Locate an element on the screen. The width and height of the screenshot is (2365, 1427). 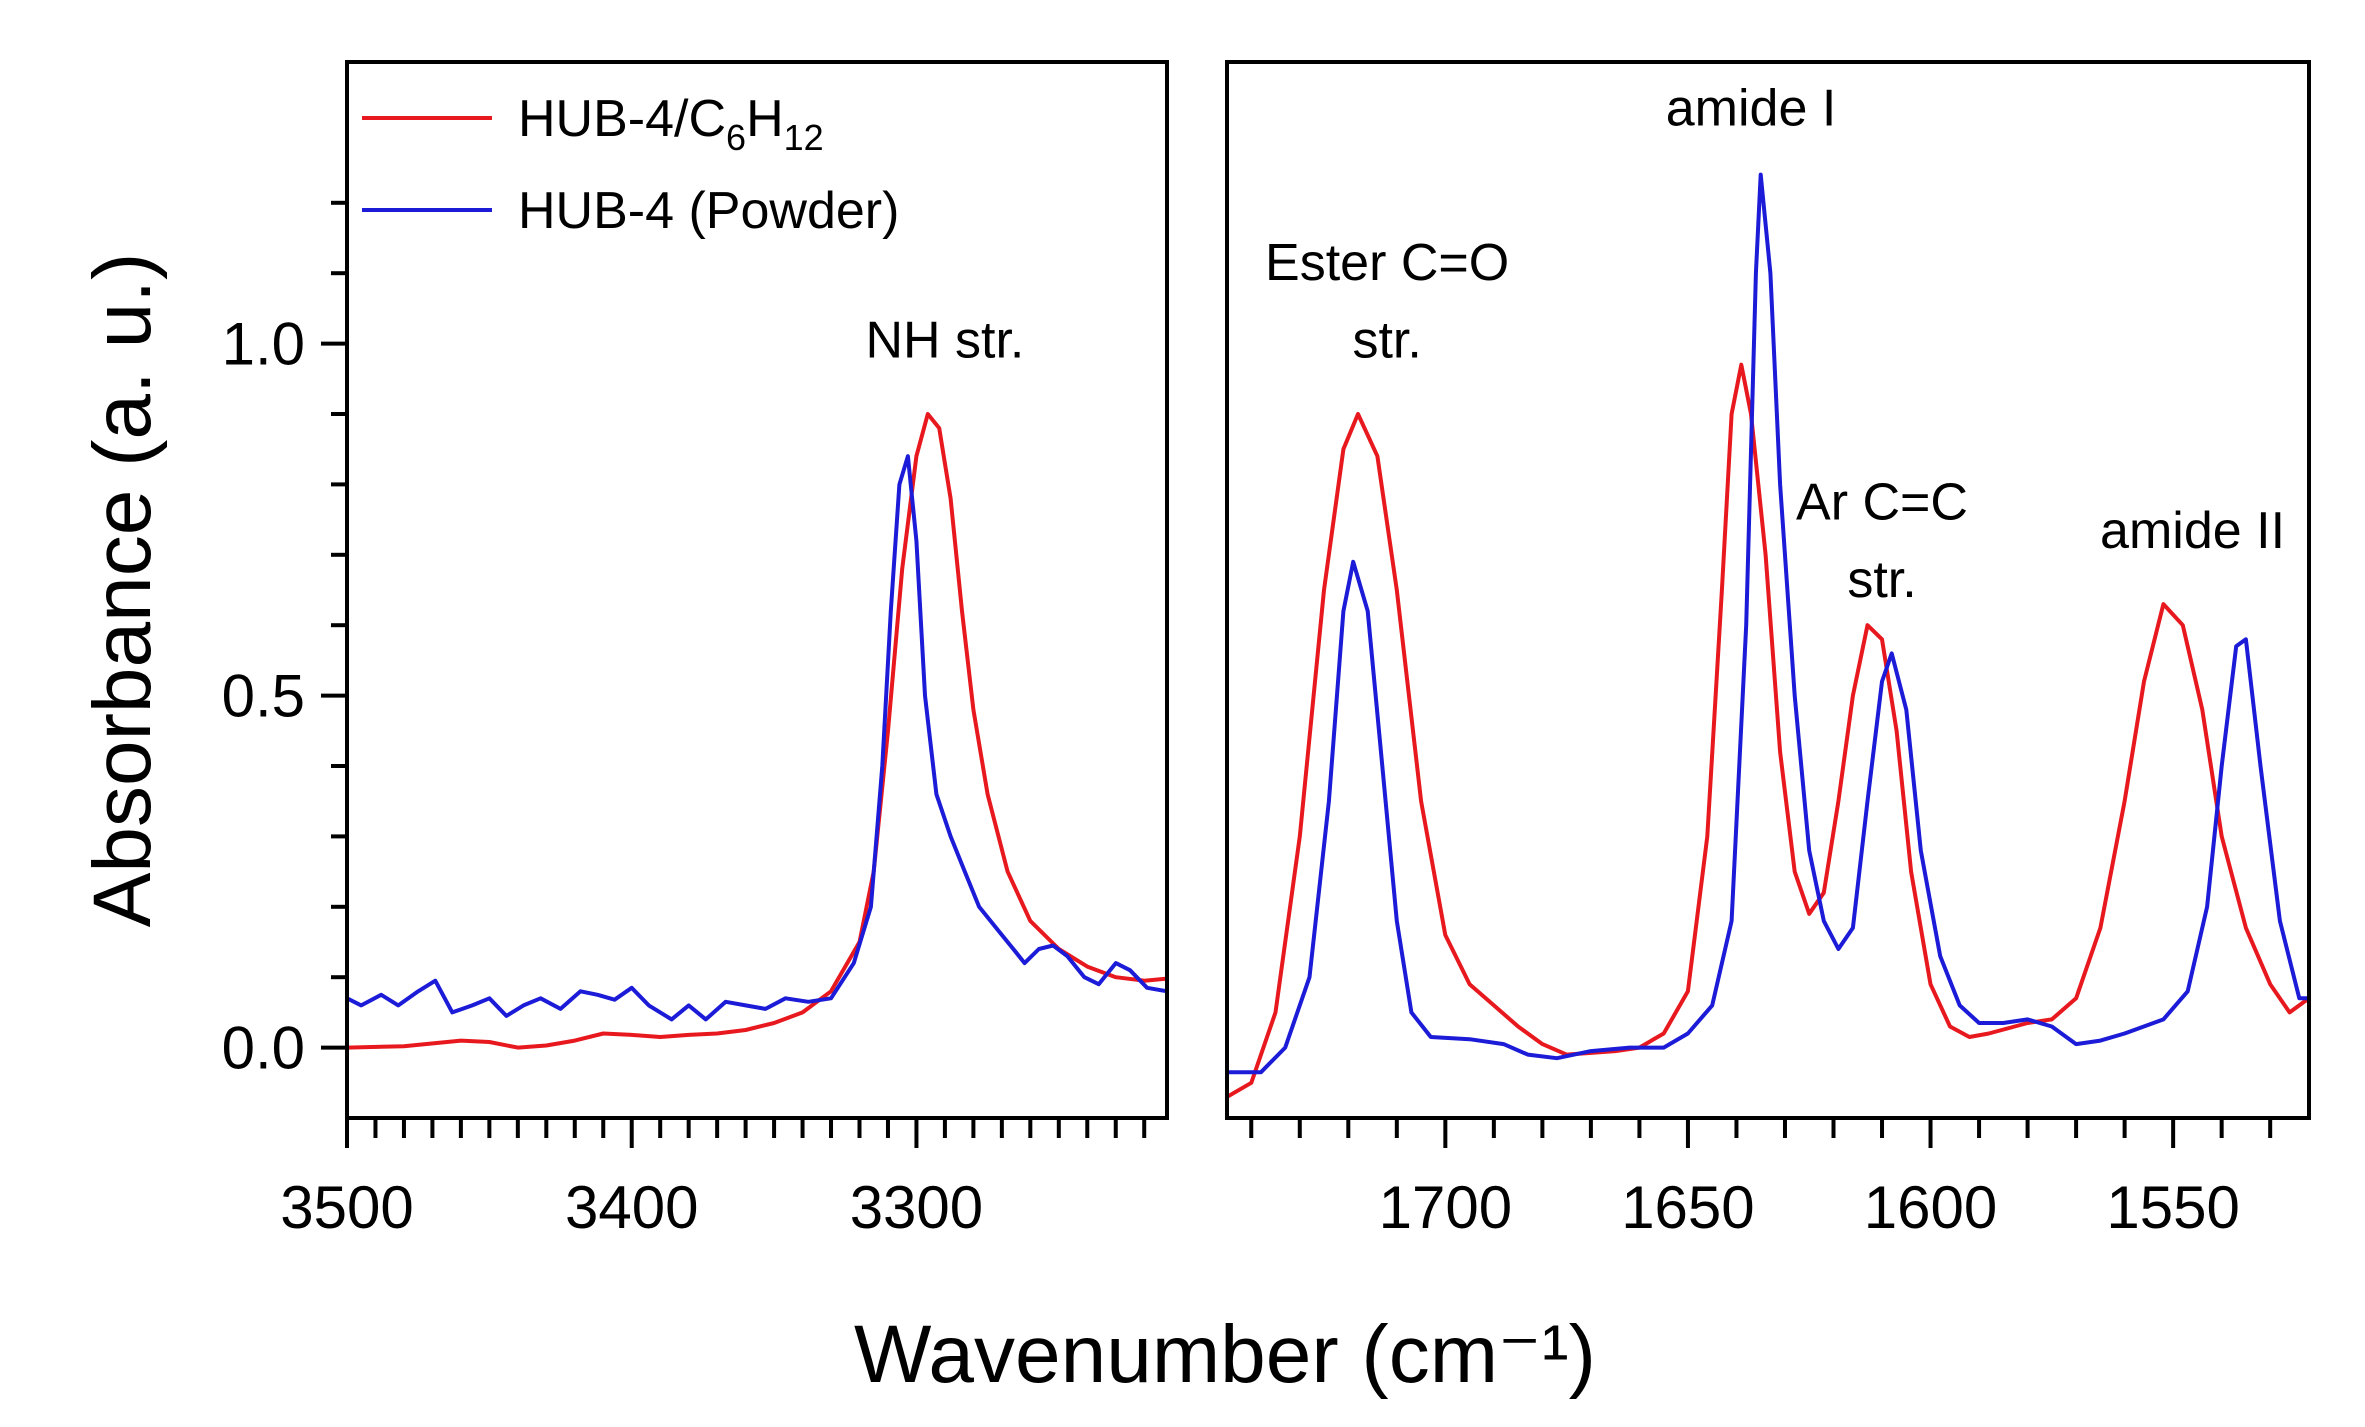
left-series-hub4-powder-line is located at coordinates (757, 738).